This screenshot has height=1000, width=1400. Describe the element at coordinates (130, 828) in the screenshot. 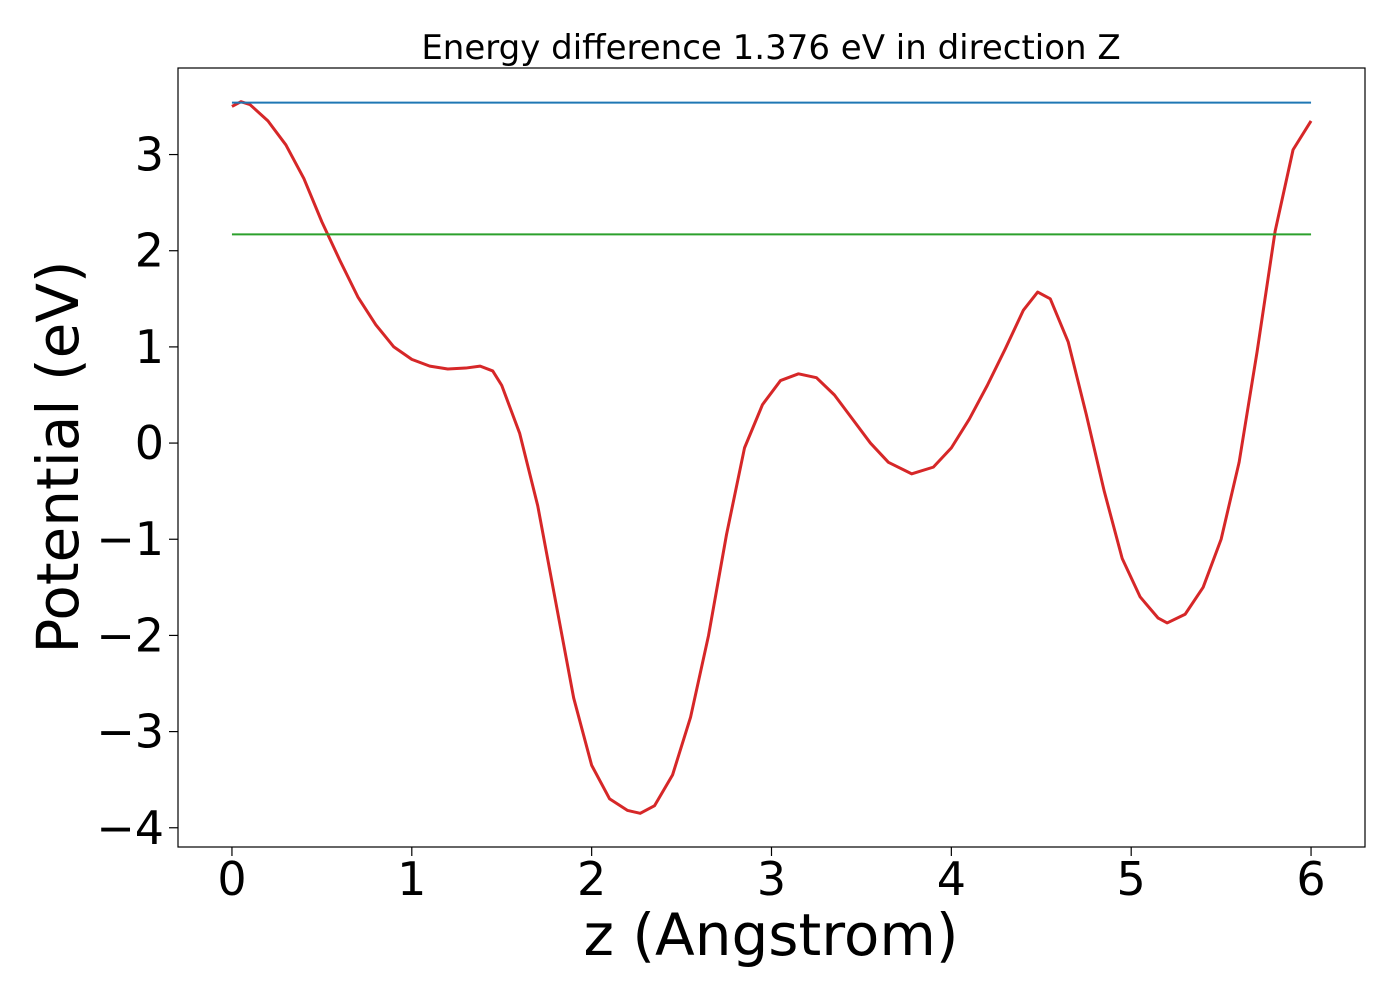

I see `y-tick-label: −4` at that location.